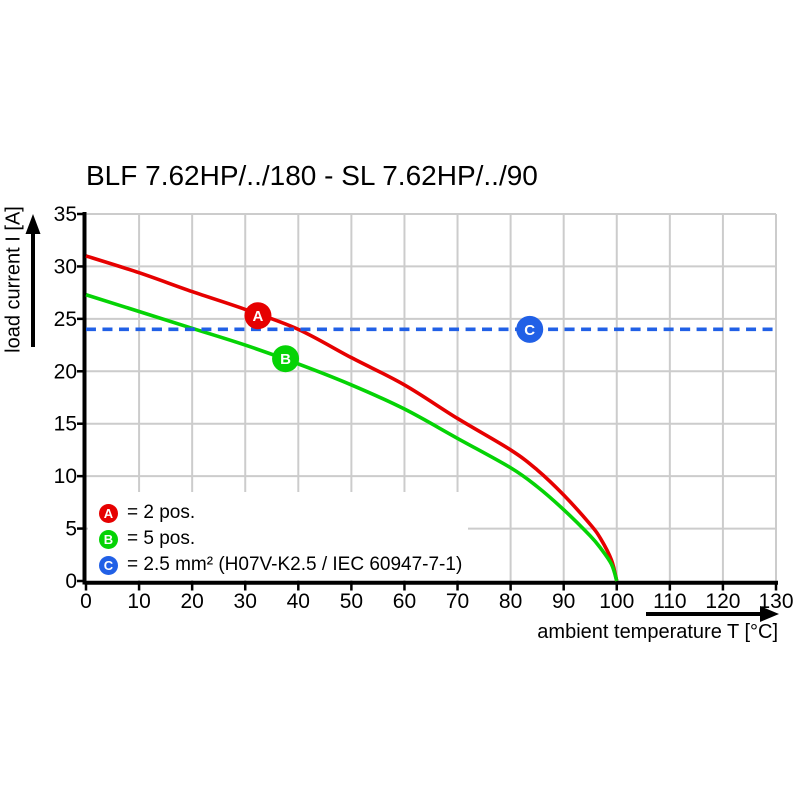 This screenshot has width=800, height=800. I want to click on y-tick-label: 35, so click(65, 214).